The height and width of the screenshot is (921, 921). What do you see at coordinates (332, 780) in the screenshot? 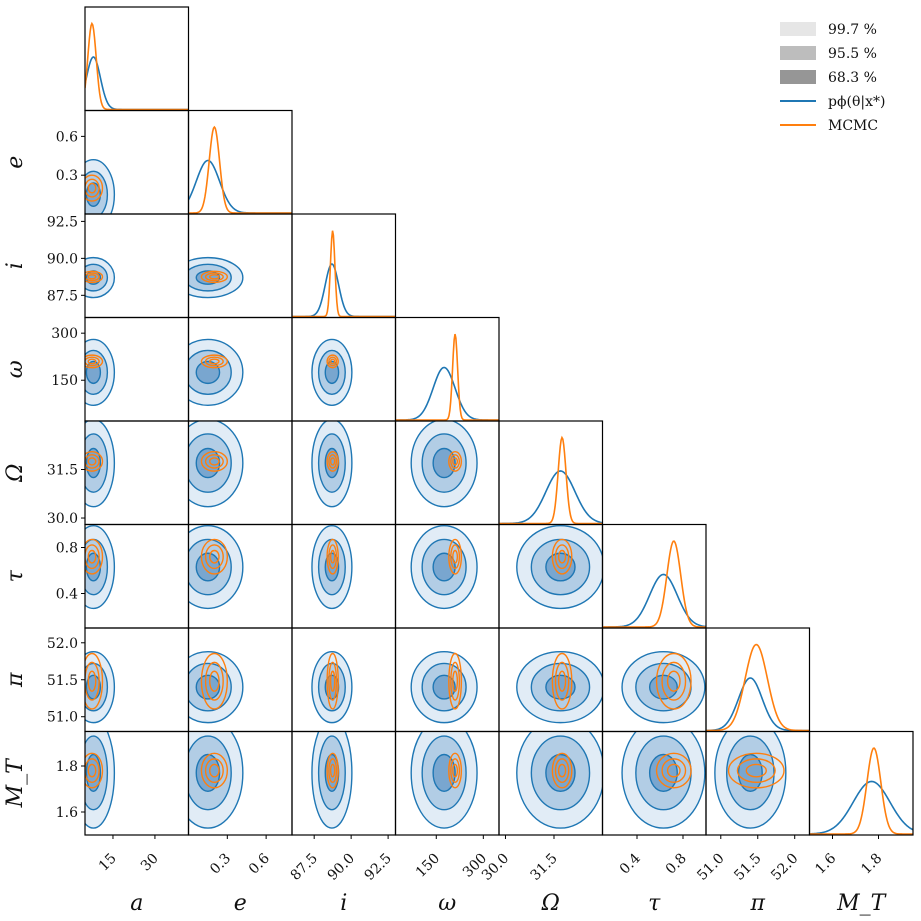
I see `panel-M_T-vs-i` at bounding box center [332, 780].